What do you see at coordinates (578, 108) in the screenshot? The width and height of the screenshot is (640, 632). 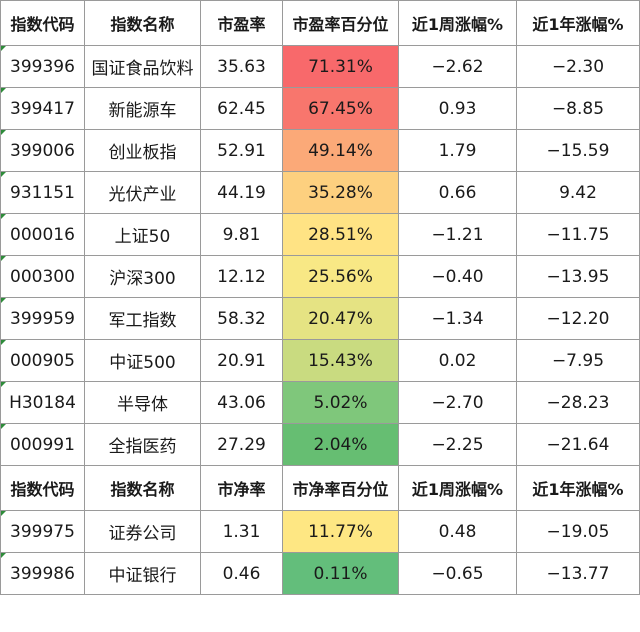 I see `year-change-cell: −8.85` at bounding box center [578, 108].